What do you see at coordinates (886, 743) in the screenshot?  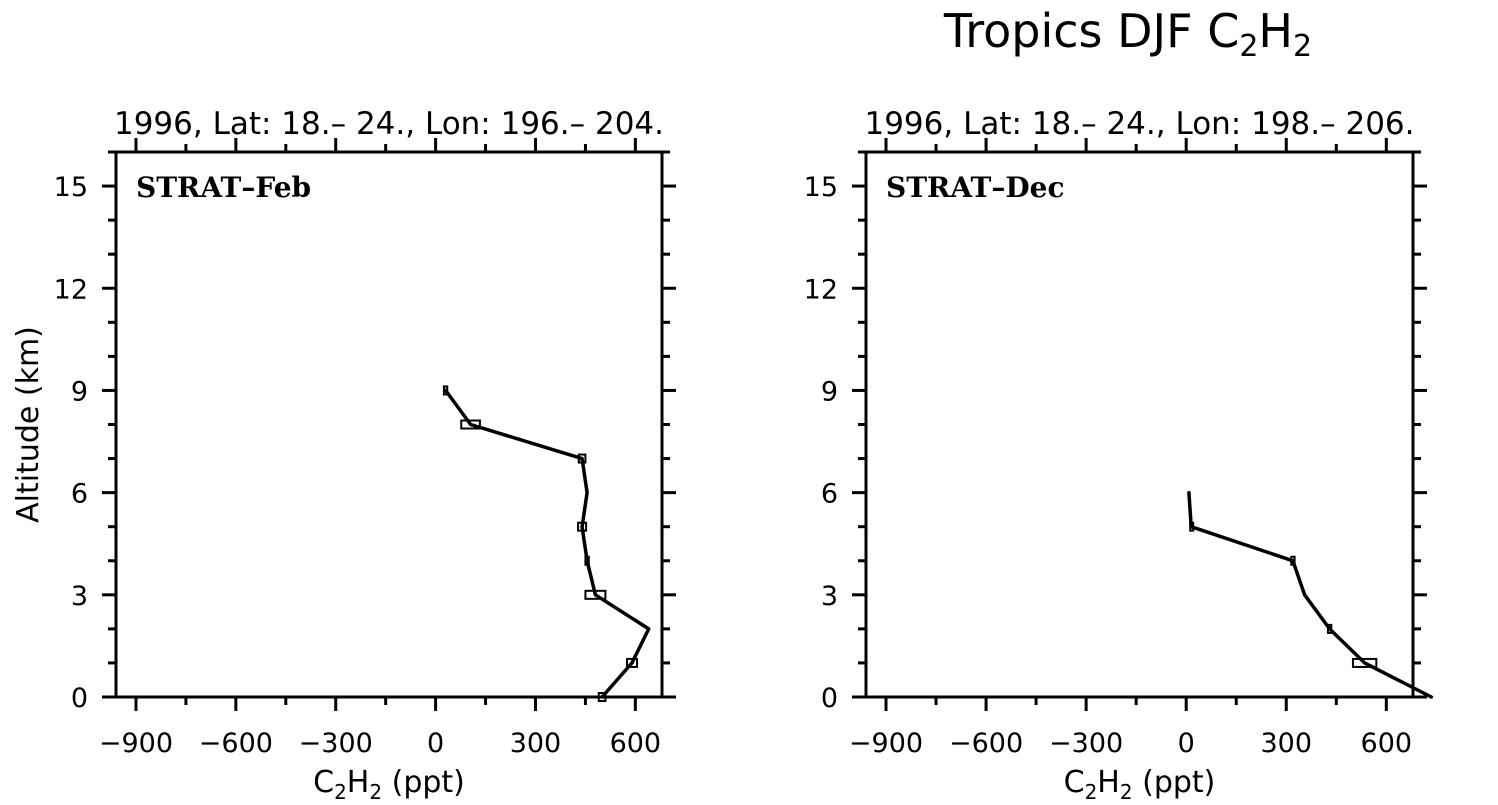 I see `chart-1-x-tick-label: −900` at bounding box center [886, 743].